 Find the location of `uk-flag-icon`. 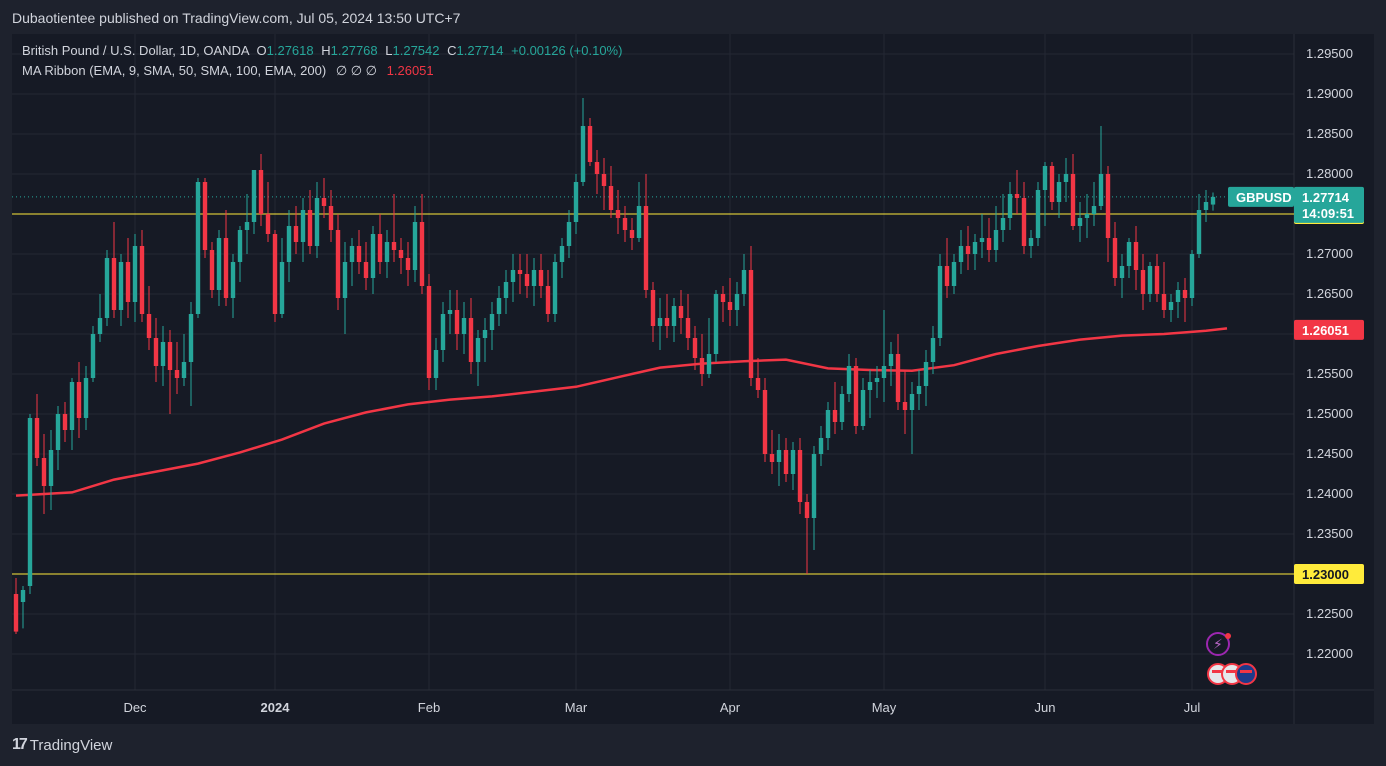

uk-flag-icon is located at coordinates (1246, 674).